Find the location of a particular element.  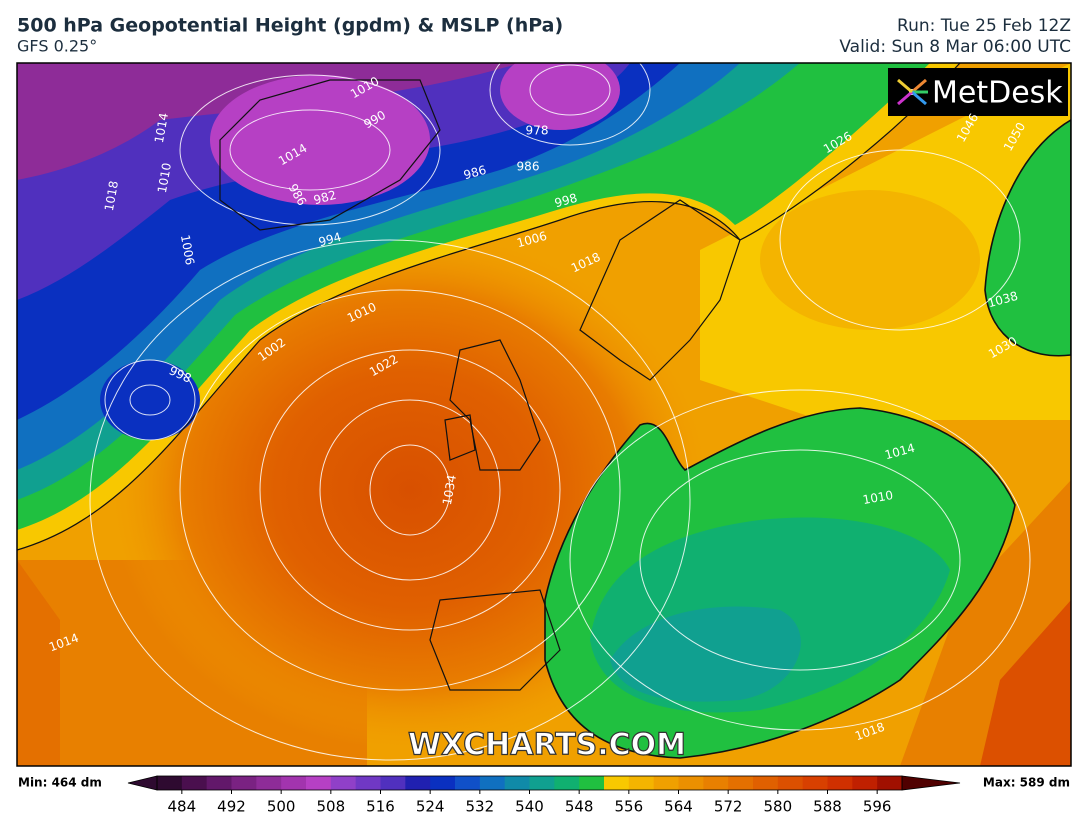

watermark: WXCHARTS.COM is located at coordinates (547, 745).